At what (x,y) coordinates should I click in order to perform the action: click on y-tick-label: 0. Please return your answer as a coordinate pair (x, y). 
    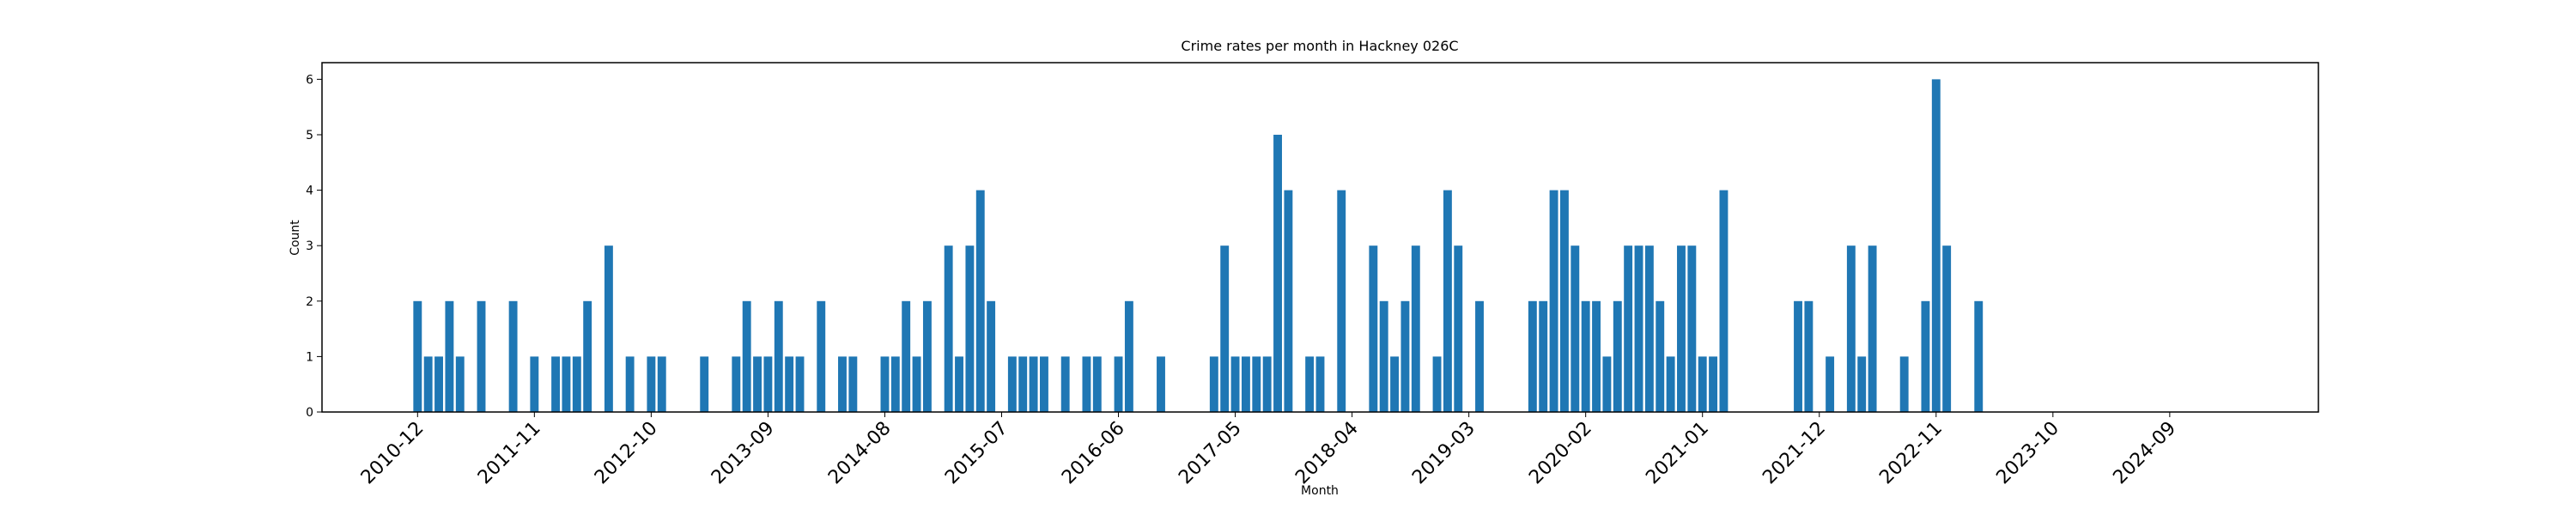
    Looking at the image, I should click on (310, 413).